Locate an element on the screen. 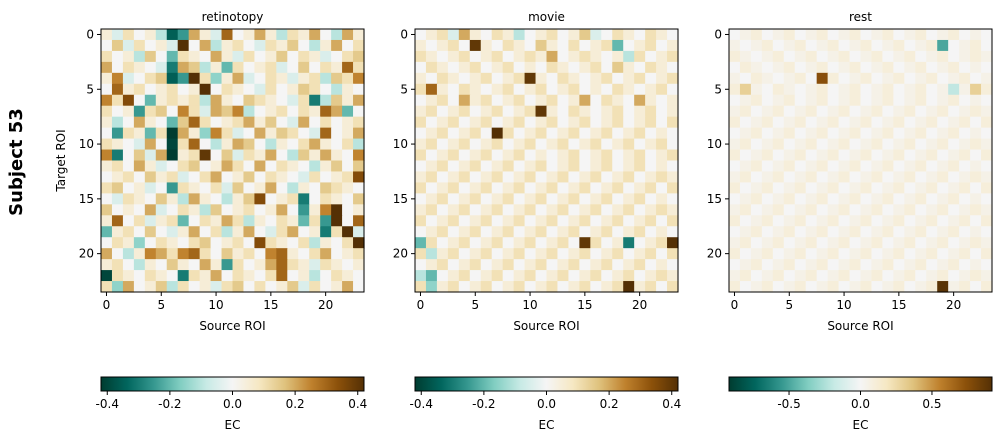 The height and width of the screenshot is (443, 1001). heatmap-title: rest is located at coordinates (860, 17).